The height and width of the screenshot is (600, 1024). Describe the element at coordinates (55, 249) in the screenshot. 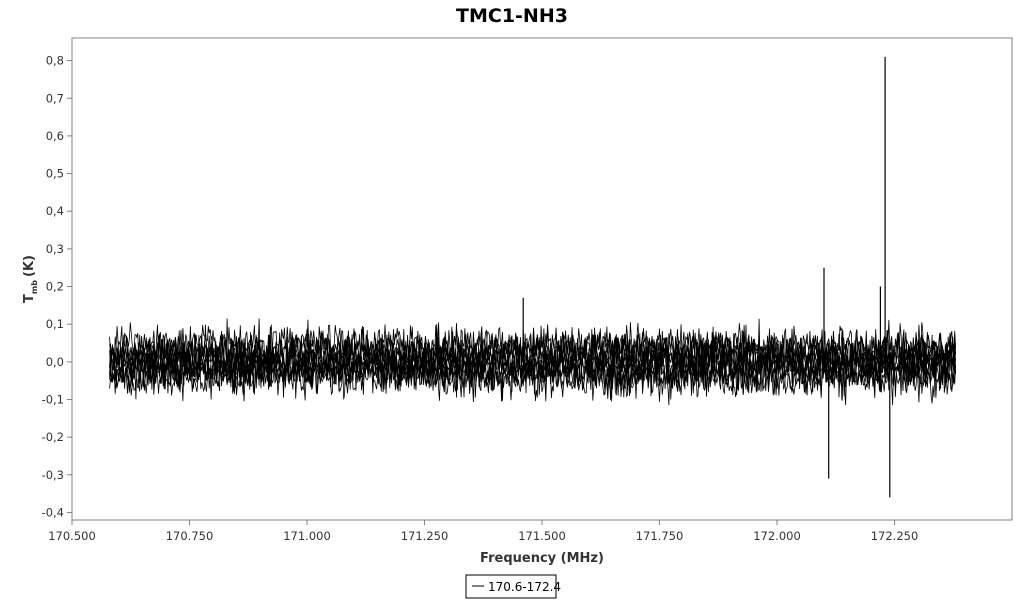

I see `y-tick-label: 0,3` at that location.